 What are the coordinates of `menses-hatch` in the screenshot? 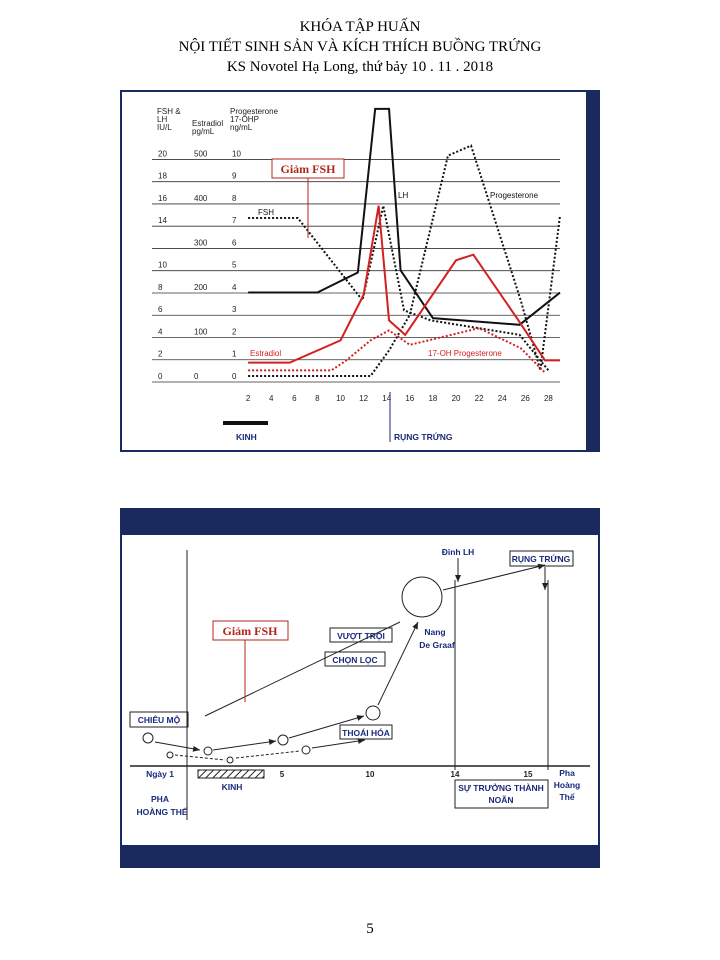 It's located at (231, 774).